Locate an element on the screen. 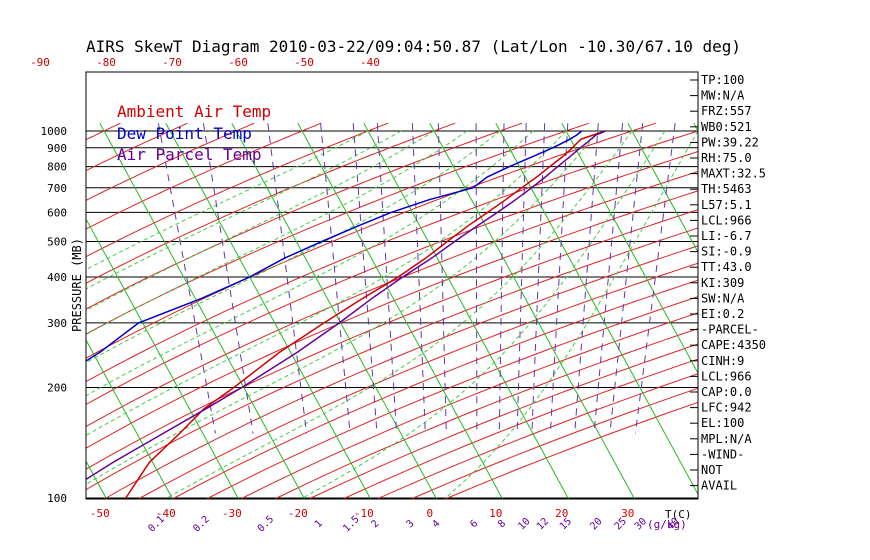 The width and height of the screenshot is (870, 560). mixing-ratio-unit-label: (g/kg) is located at coordinates (667, 524).